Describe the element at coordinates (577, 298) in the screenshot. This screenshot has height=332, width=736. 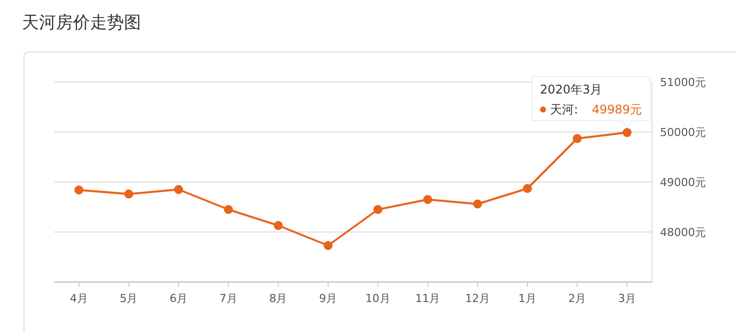
I see `x-tick-label: 2月` at that location.